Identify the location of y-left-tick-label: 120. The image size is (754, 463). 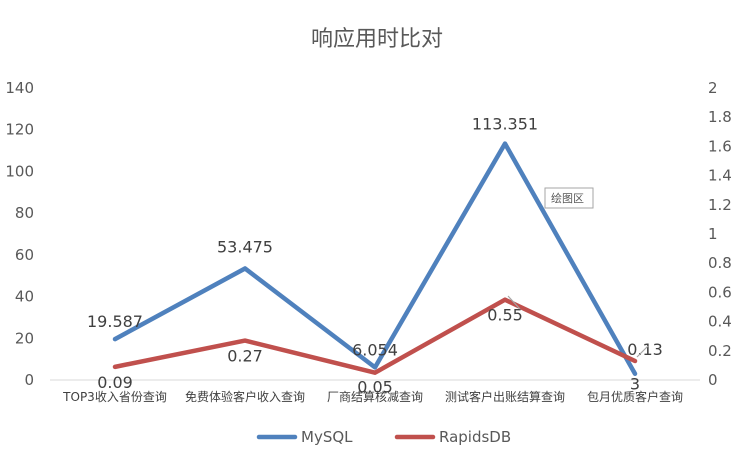
(19, 130).